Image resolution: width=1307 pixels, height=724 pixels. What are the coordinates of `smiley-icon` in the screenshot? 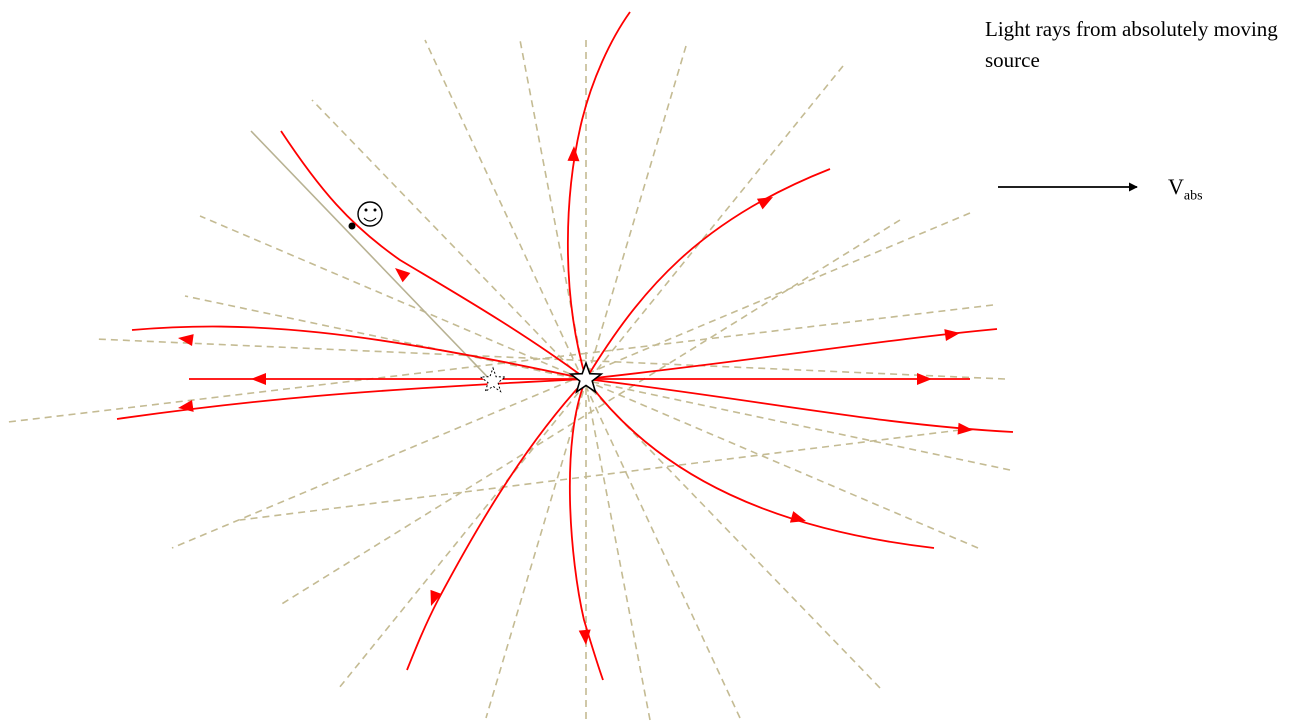 It's located at (365, 215).